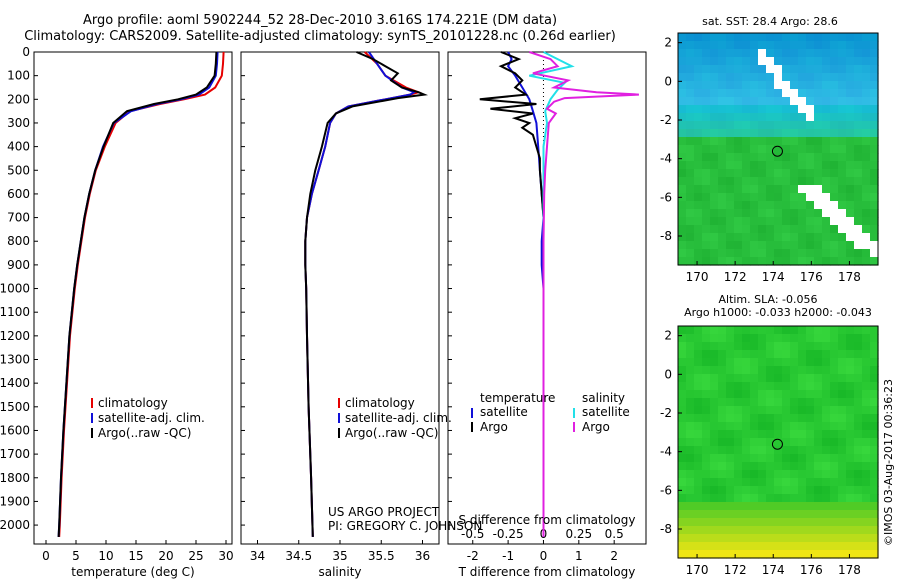 The image size is (900, 580). I want to click on x-tick-label: 35, so click(339, 556).